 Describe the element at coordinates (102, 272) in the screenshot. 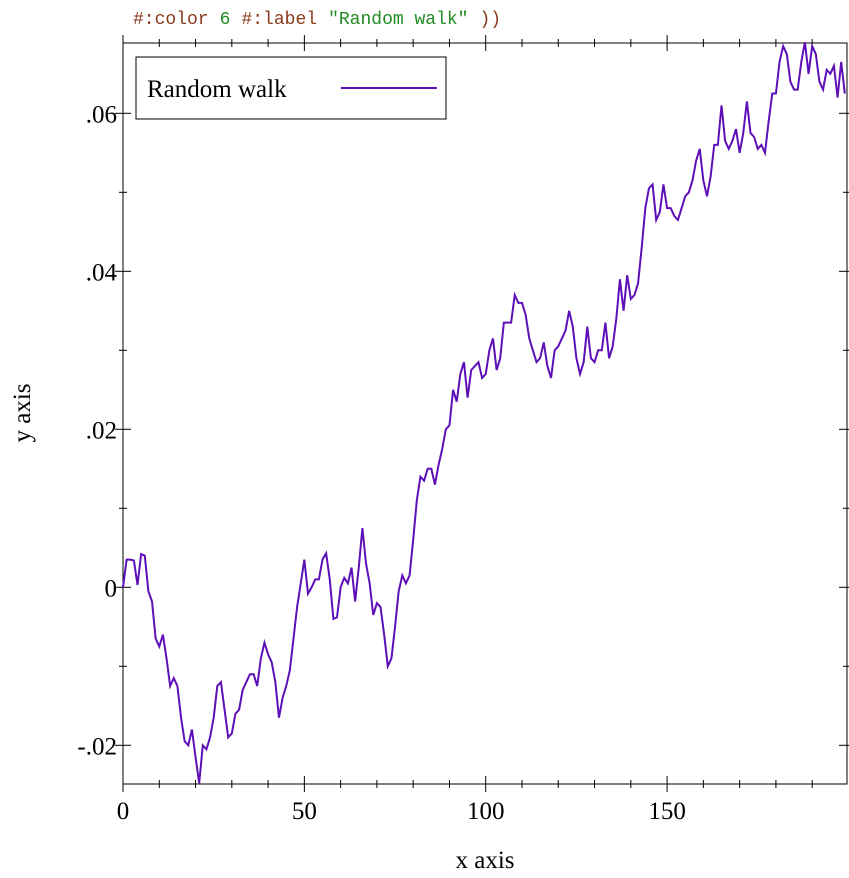

I see `y-tick-label: .04` at that location.